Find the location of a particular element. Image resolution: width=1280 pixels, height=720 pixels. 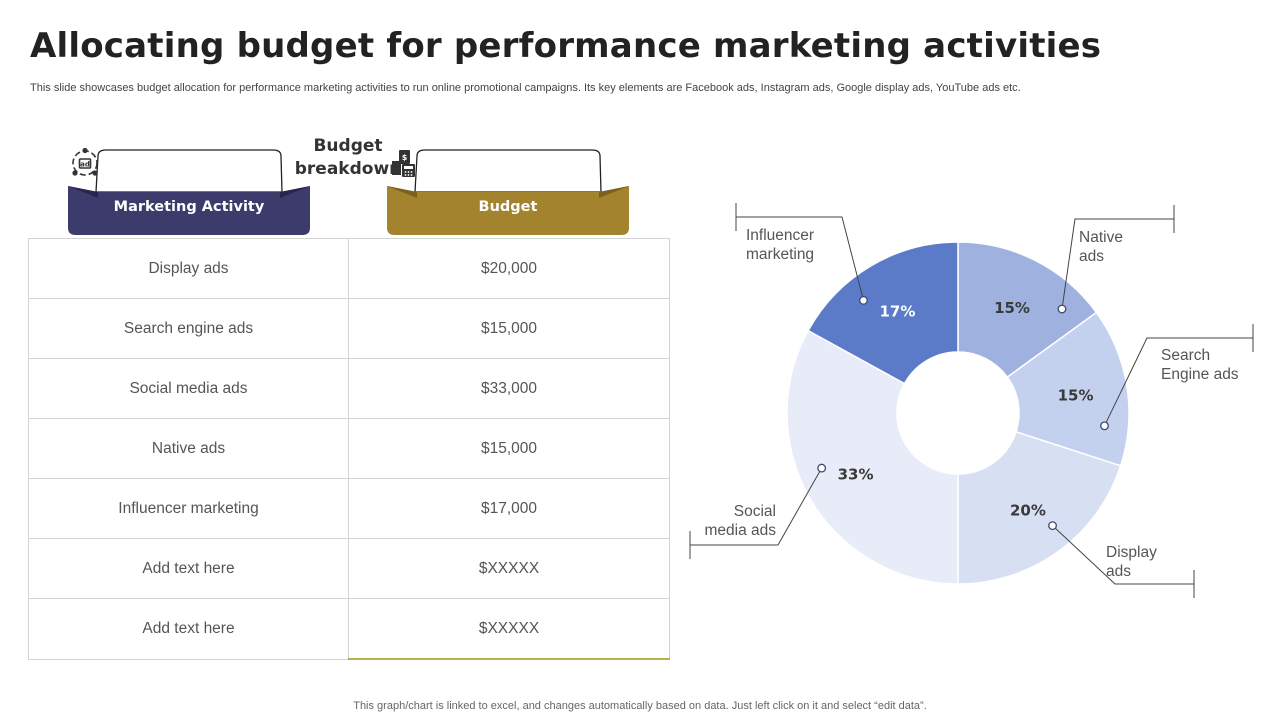

budget-header: $ Budget is located at coordinates (508, 191).